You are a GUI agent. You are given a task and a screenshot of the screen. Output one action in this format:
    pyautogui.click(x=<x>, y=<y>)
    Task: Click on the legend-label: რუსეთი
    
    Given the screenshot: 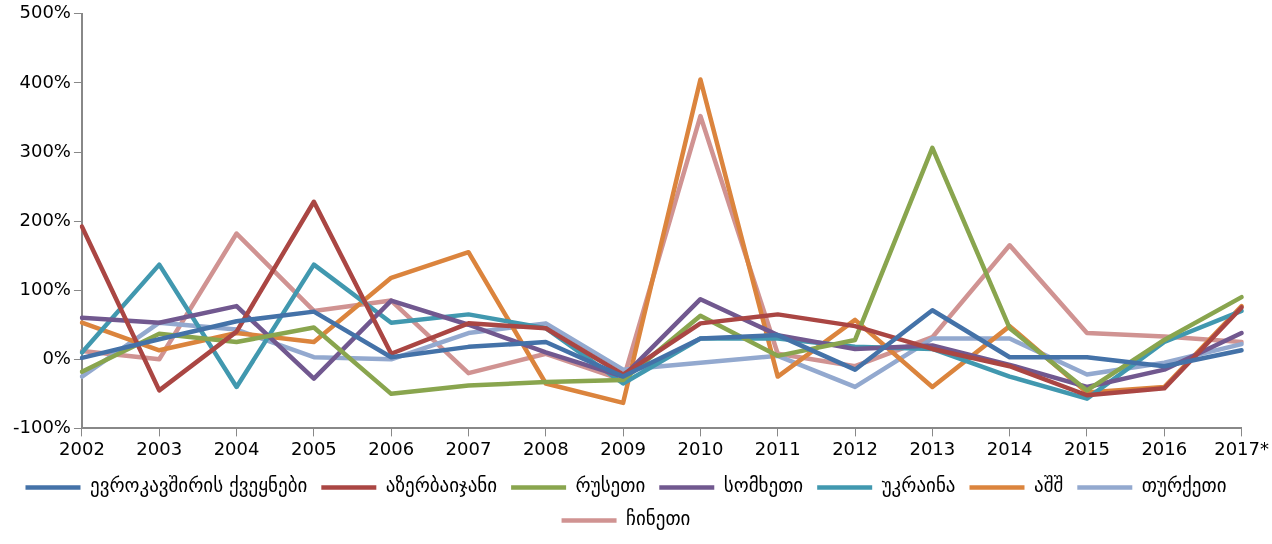 What is the action you would take?
    pyautogui.click(x=610, y=486)
    